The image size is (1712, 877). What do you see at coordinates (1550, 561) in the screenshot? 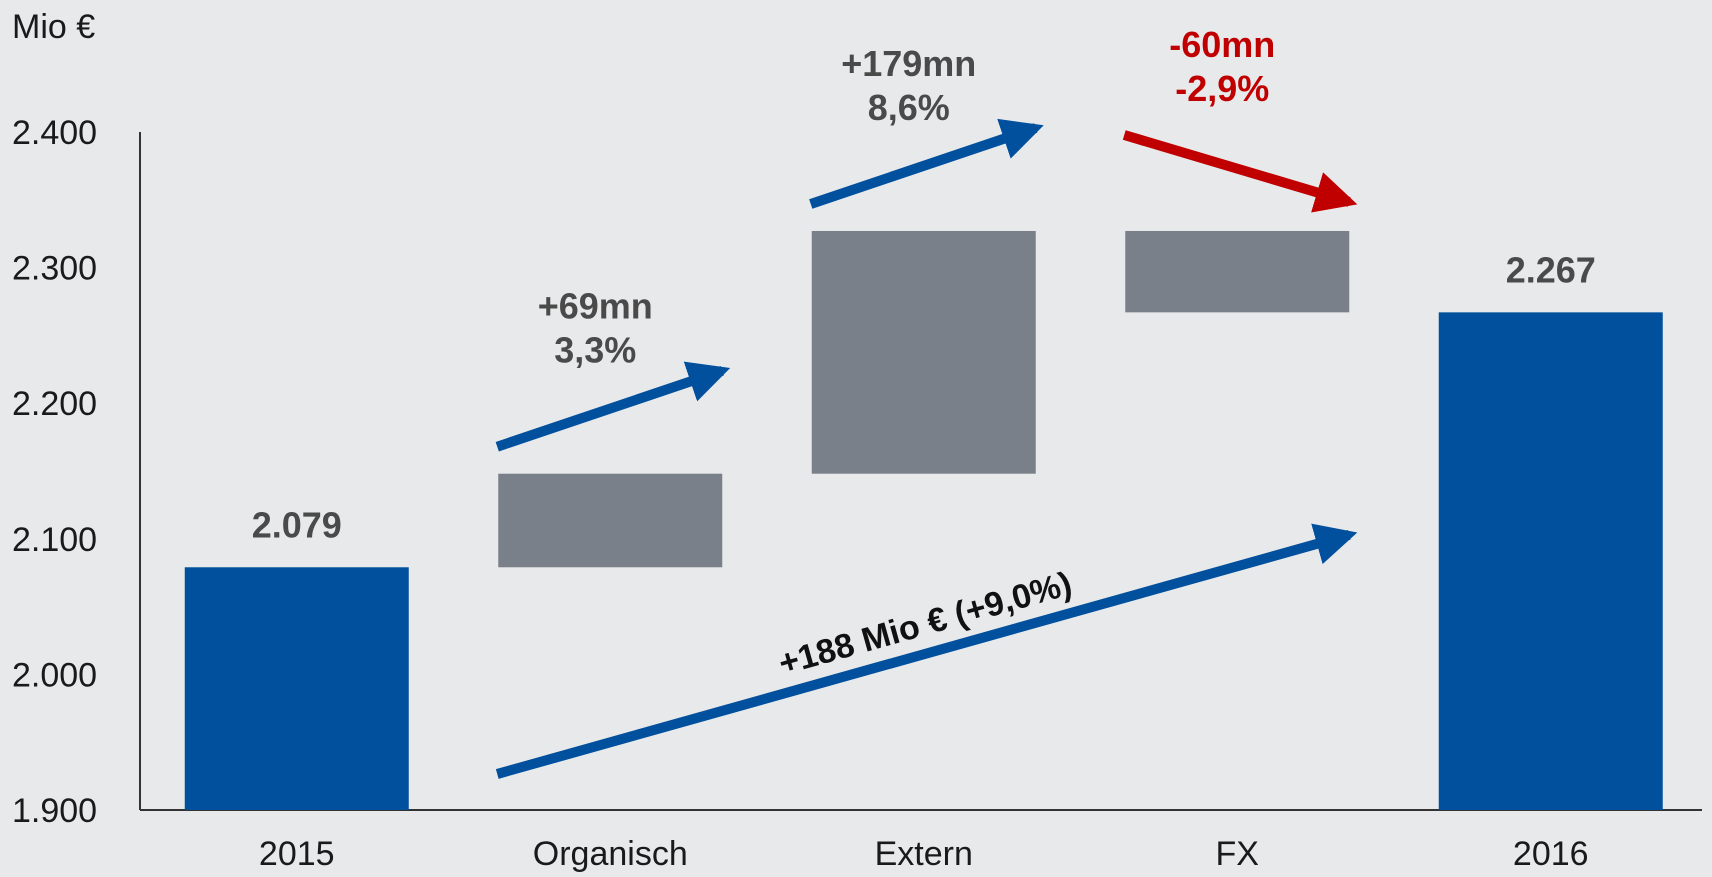
I see `bar-2016` at bounding box center [1550, 561].